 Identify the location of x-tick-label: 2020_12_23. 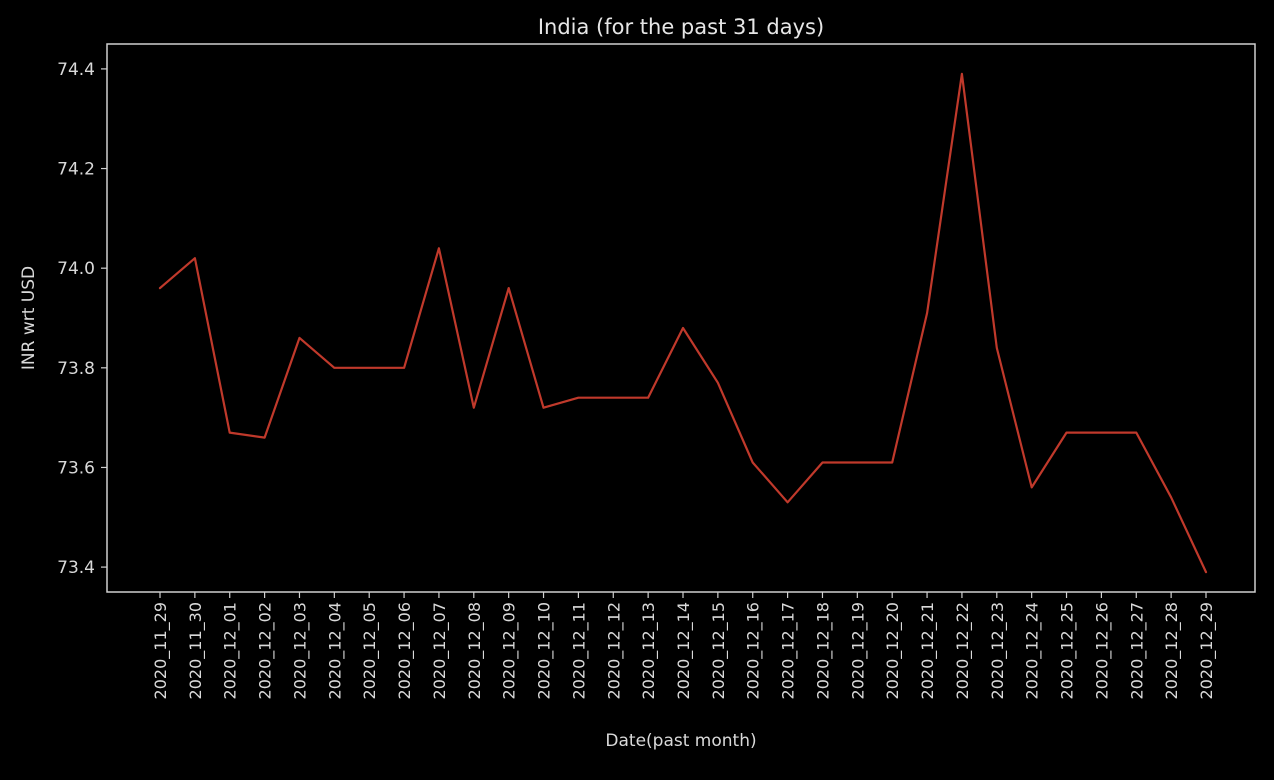
(998, 650).